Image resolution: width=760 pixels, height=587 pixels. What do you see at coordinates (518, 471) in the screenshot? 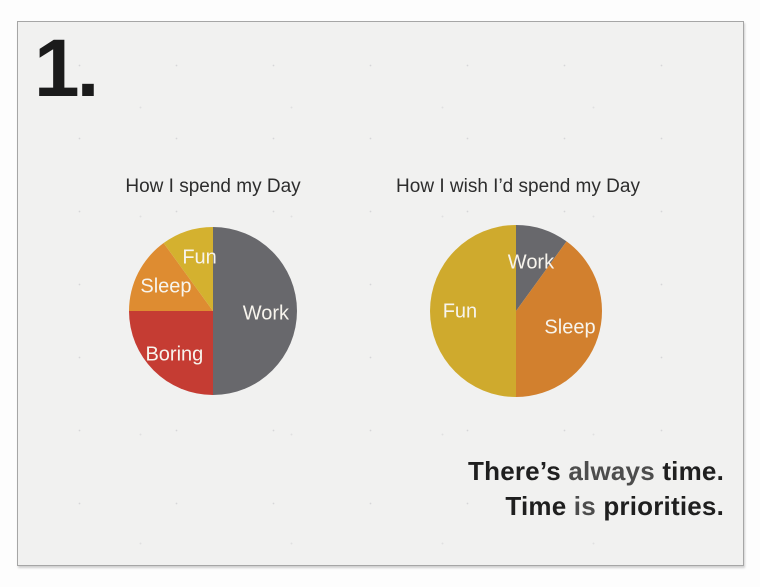
I see `quote-line1-pre: There’s` at bounding box center [518, 471].